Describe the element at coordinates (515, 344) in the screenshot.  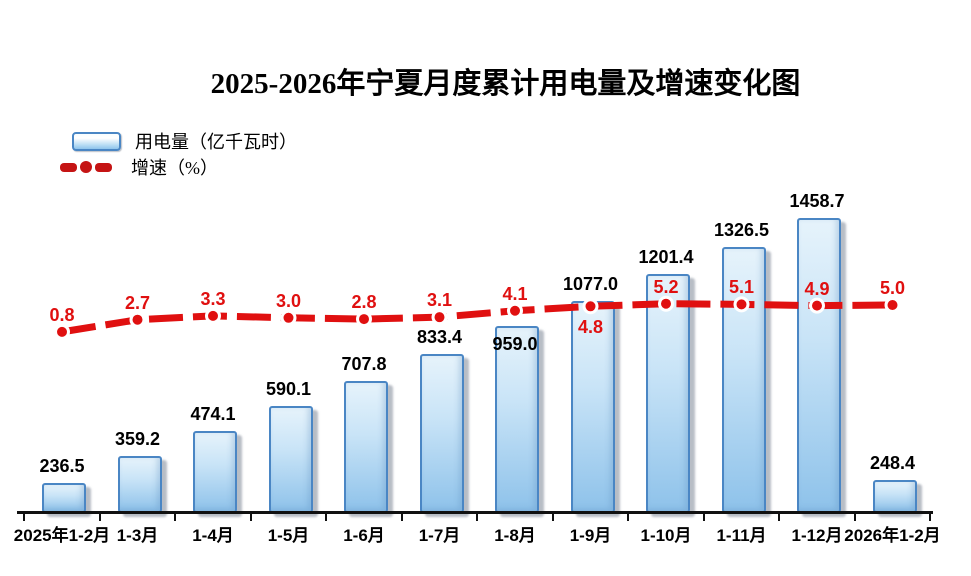
I see `bar-value-label: 959.0` at that location.